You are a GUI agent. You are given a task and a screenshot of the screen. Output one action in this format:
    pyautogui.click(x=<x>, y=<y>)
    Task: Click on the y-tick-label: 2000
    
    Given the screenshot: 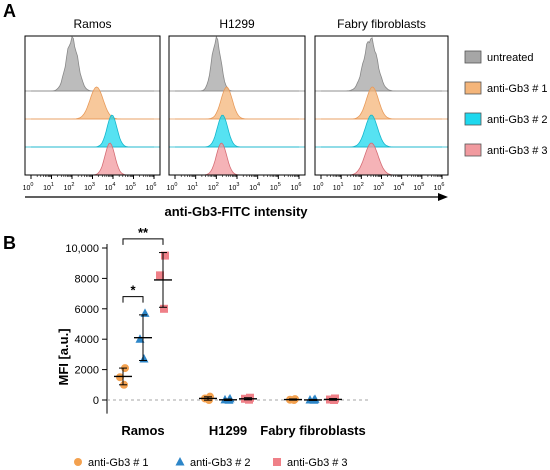 What is the action you would take?
    pyautogui.click(x=87, y=371)
    